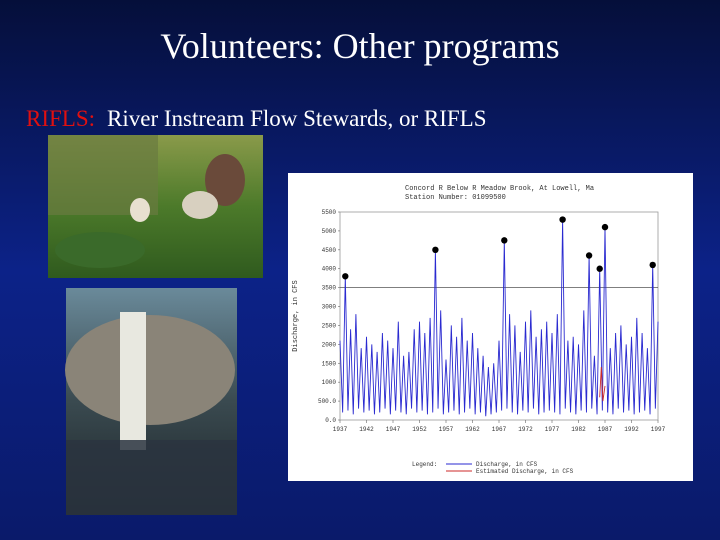 The width and height of the screenshot is (720, 540). Describe the element at coordinates (296, 315) in the screenshot. I see `y-axis-label: Discharge, in CFS` at that location.